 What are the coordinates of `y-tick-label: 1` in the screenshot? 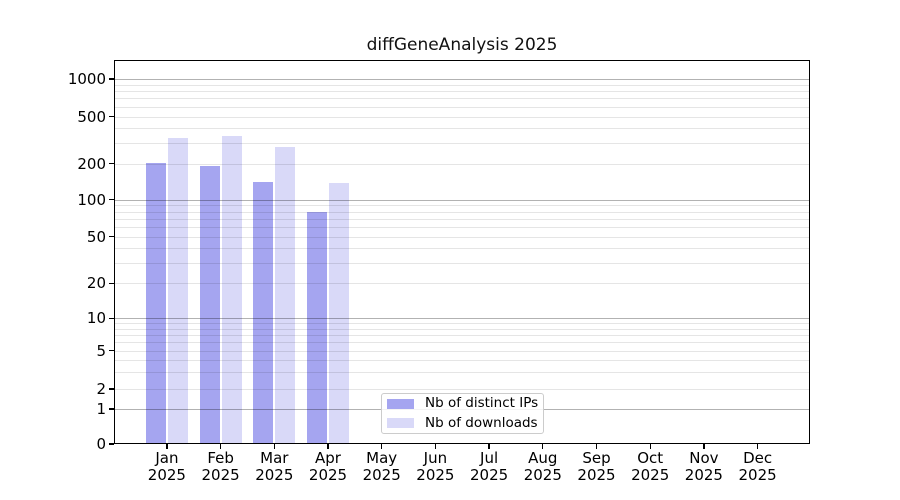 It's located at (101, 409).